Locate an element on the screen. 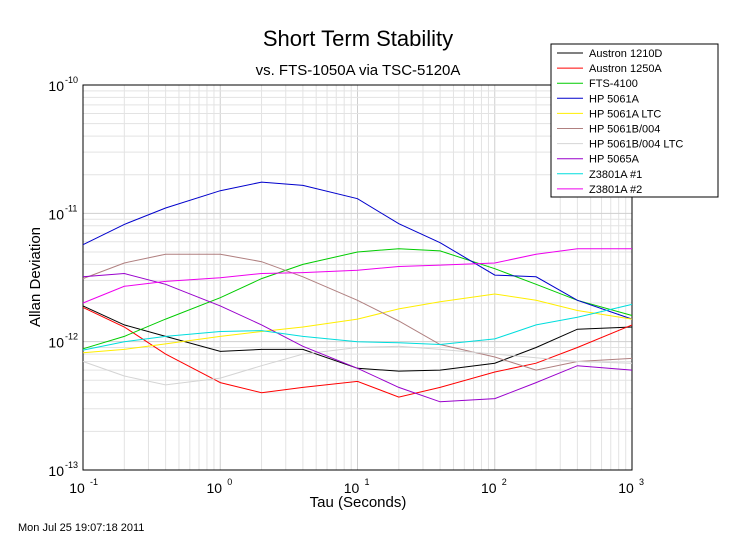 This screenshot has height=550, width=750. x-tick-labels: 10 -1 10 0 10 1 10 2 10 3 is located at coordinates (356, 486).